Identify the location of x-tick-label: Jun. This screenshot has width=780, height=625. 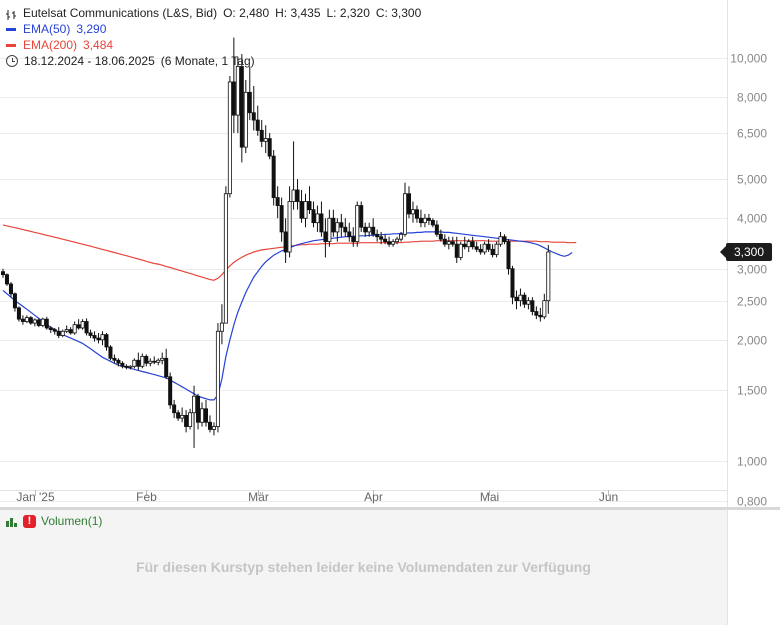
(608, 497).